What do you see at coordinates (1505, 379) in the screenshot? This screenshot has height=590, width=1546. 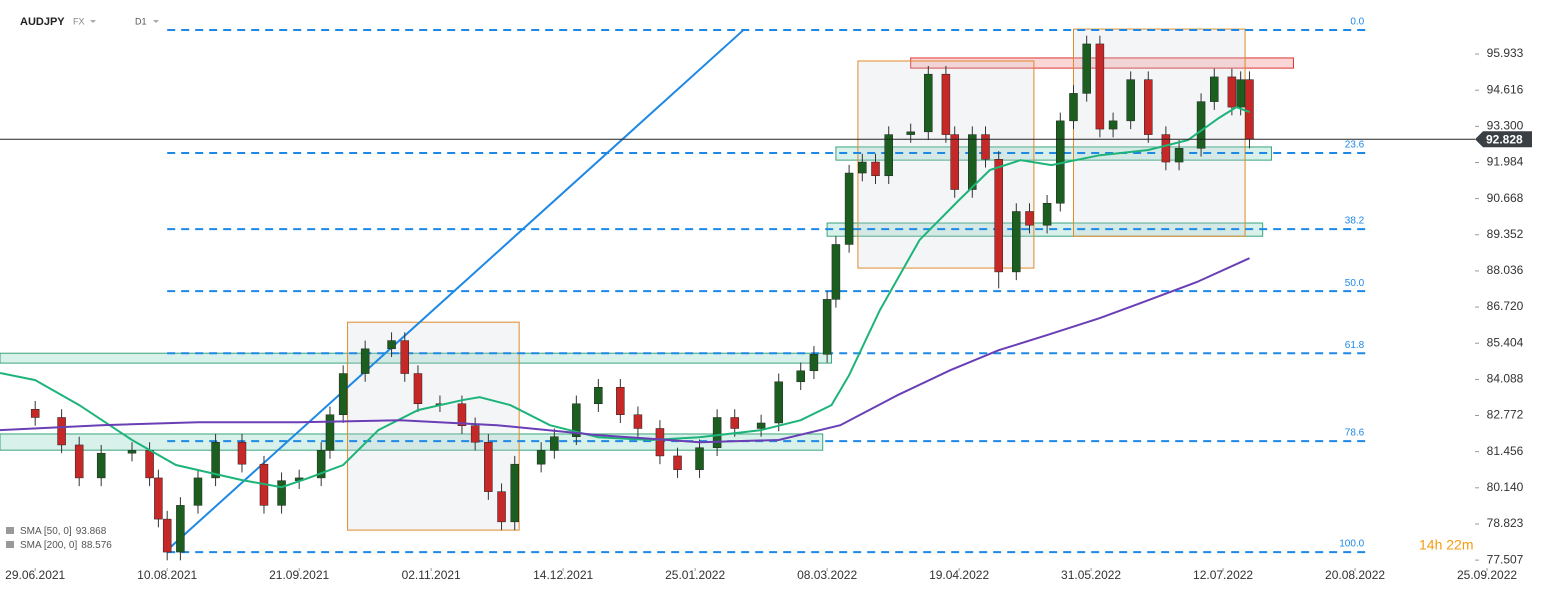 I see `y-tick-label: 84.088` at bounding box center [1505, 379].